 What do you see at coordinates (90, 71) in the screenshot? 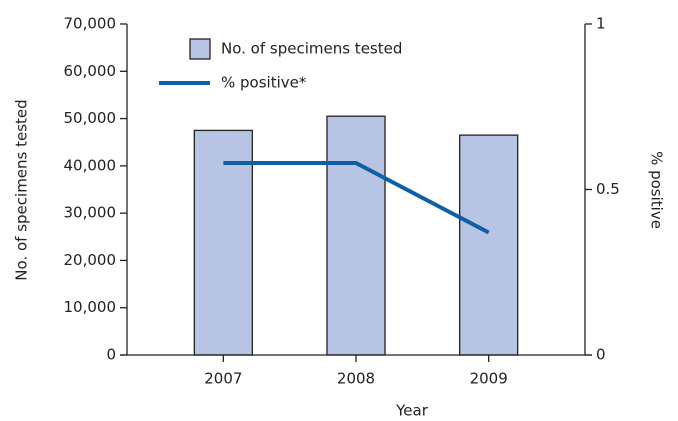
I see `y-tick-label: 60,000` at bounding box center [90, 71].